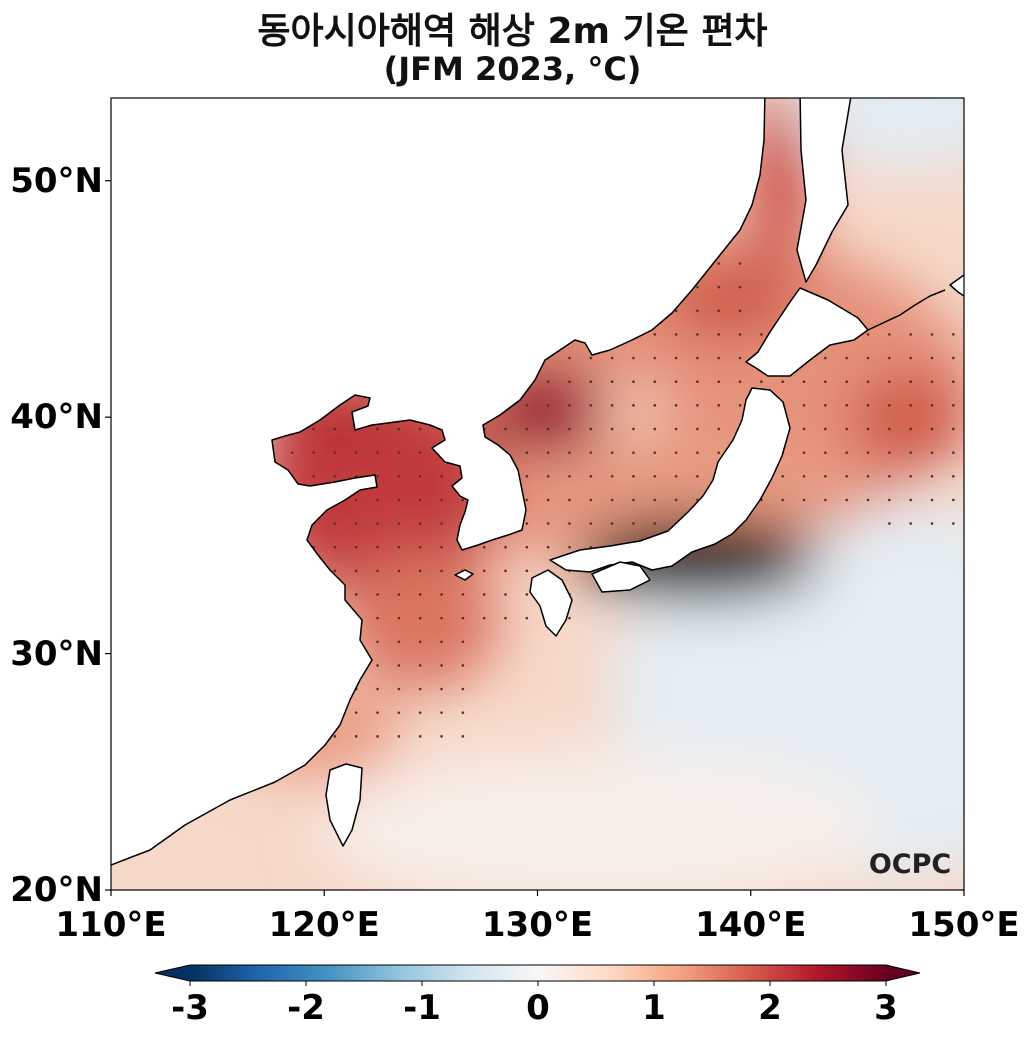 The image size is (1025, 1041). What do you see at coordinates (111, 925) in the screenshot?
I see `lon-tick-label: 110°E` at bounding box center [111, 925].